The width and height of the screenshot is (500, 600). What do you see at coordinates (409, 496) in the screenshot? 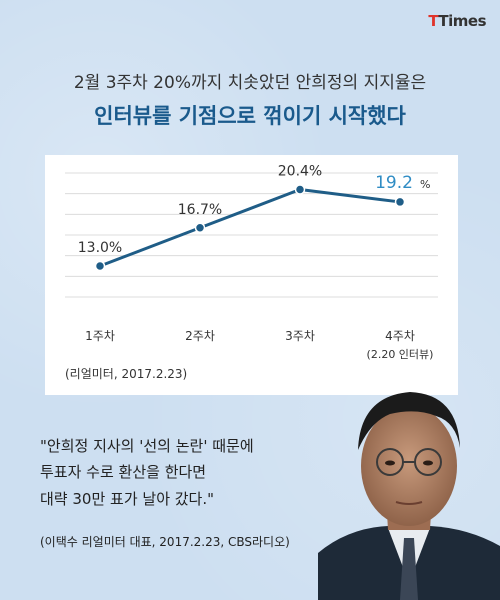
I see `portrait-photo` at bounding box center [409, 496].